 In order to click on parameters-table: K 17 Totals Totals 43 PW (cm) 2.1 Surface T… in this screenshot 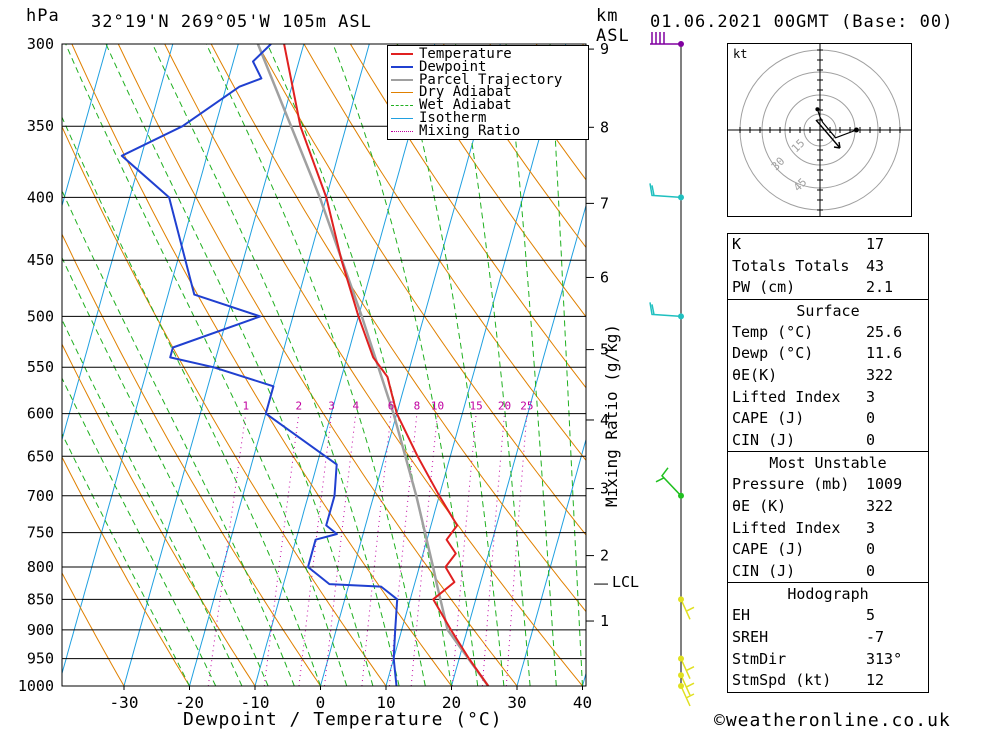, I will do `click(828, 463)`.